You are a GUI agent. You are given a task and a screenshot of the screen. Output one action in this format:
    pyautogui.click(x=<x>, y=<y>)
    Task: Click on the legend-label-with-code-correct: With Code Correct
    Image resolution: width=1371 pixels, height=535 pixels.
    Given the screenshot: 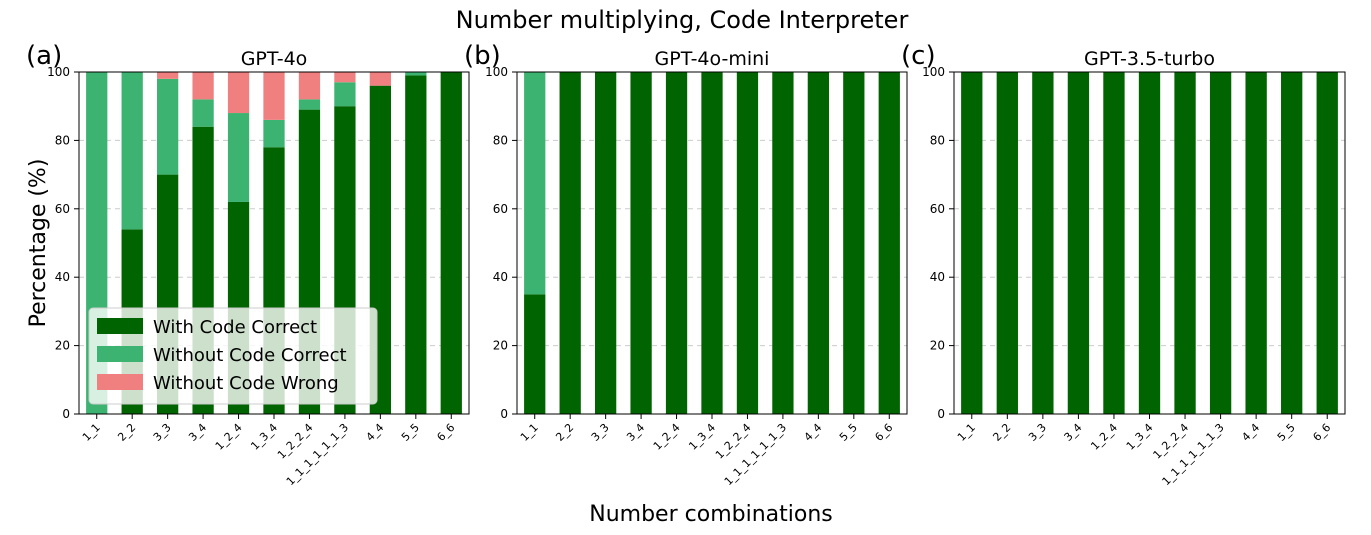 What is the action you would take?
    pyautogui.click(x=235, y=327)
    